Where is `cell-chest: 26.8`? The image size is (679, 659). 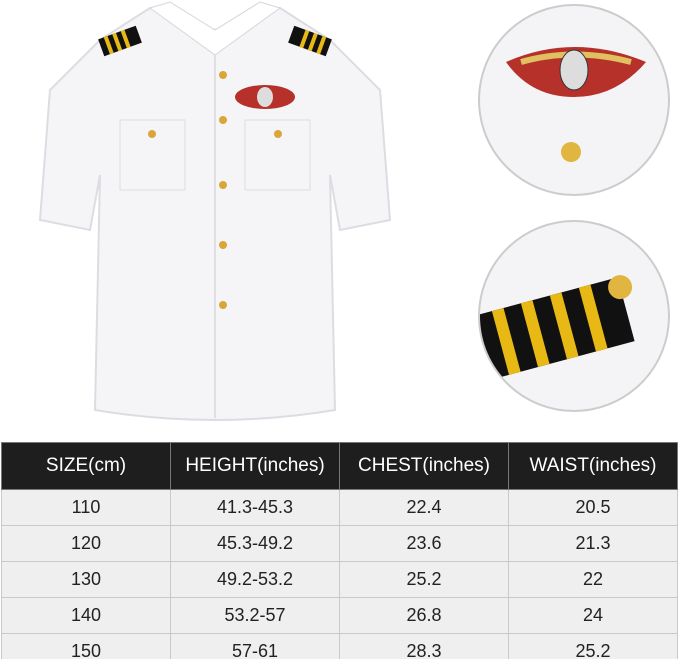
cell-chest: 26.8 is located at coordinates (424, 615).